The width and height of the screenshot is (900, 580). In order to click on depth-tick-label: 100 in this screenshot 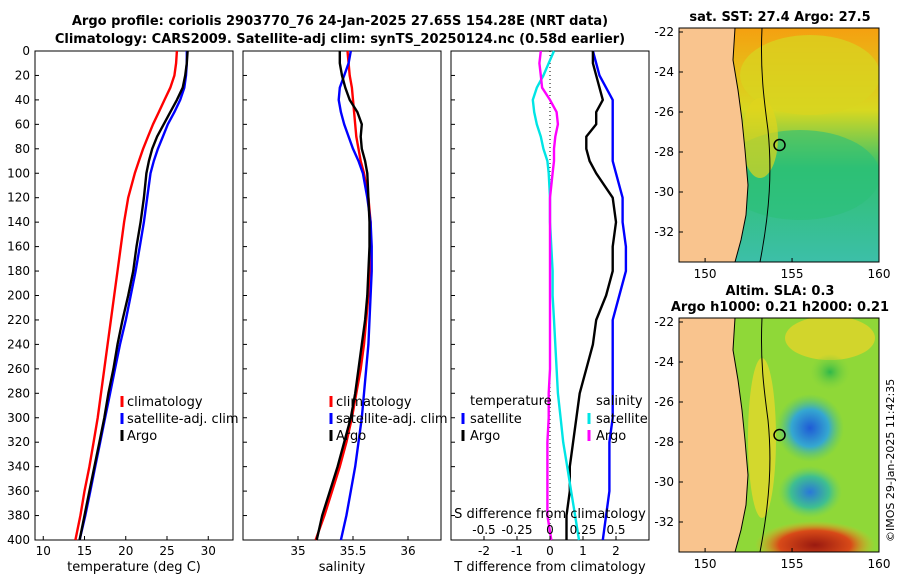, I will do `click(18, 173)`.